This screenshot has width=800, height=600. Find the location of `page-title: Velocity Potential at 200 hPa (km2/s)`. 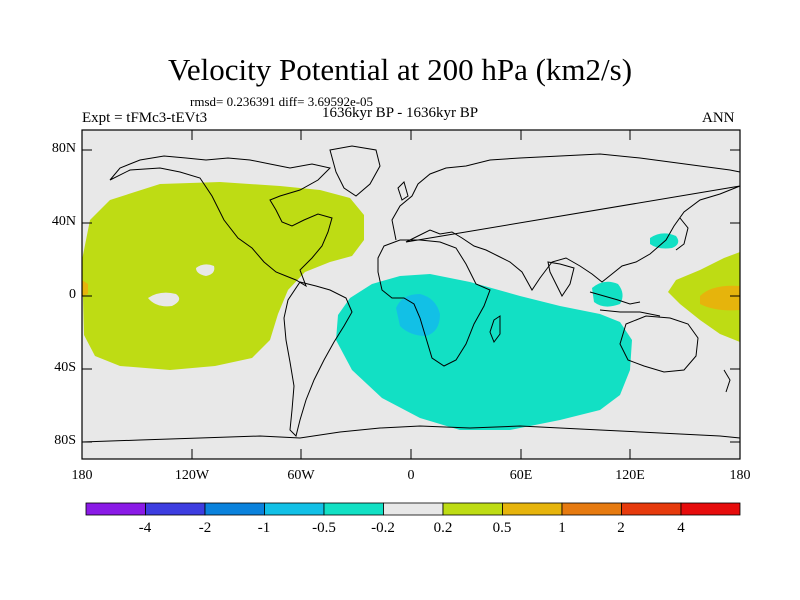

page-title: Velocity Potential at 200 hPa (km2/s) is located at coordinates (400, 69).